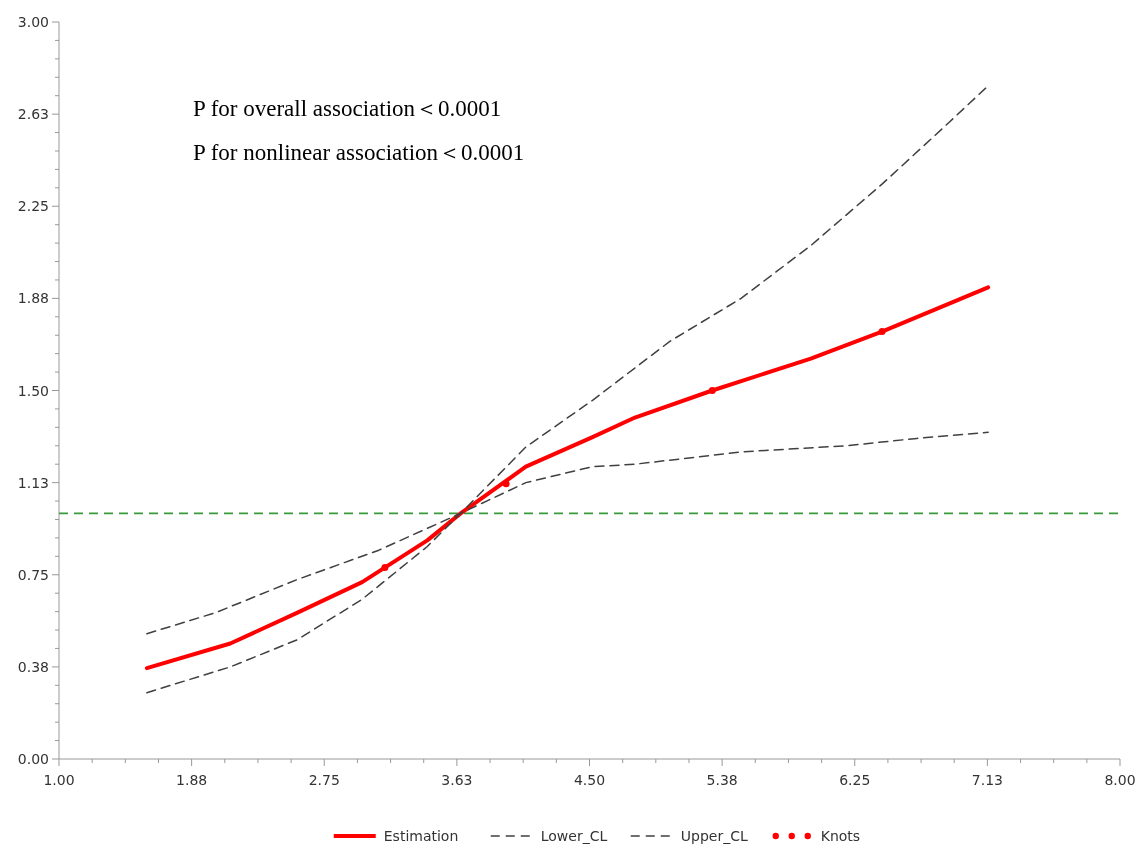  I want to click on y-tick-label: 1.50, so click(33, 390).